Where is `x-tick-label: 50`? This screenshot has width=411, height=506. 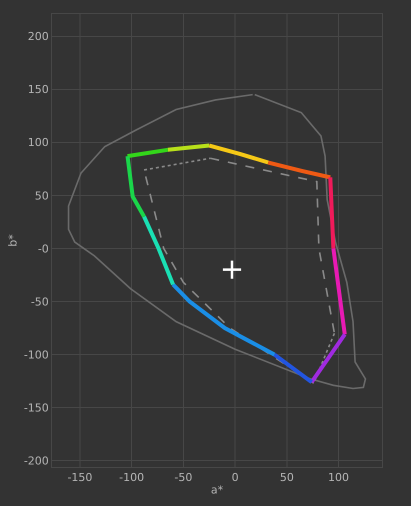
x-tick-label: 50 is located at coordinates (287, 477).